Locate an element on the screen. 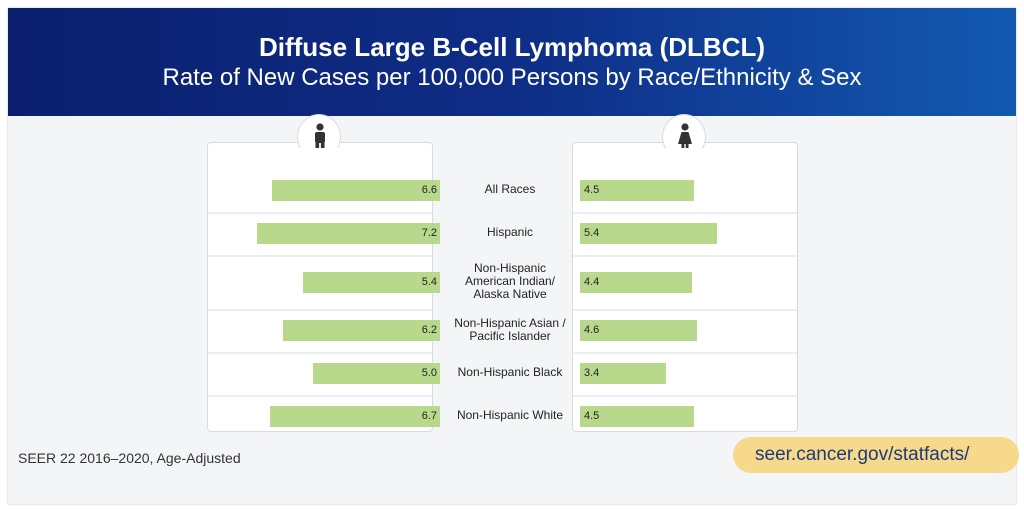  source-note: SEER 22 2016–2020, Age-Adjusted is located at coordinates (129, 458).